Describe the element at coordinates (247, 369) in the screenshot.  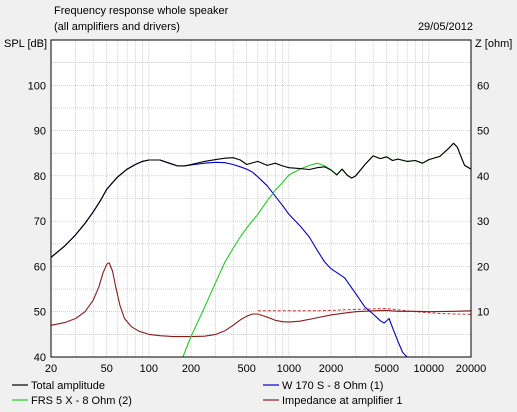
I see `x-tick-label: 500` at that location.